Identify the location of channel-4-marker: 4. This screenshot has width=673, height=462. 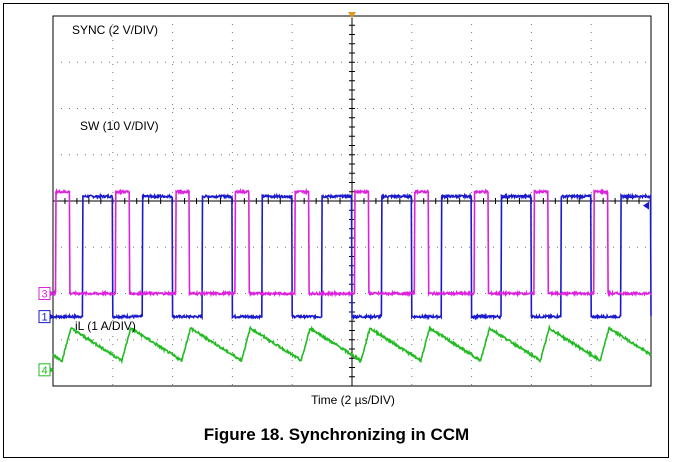
(46, 370).